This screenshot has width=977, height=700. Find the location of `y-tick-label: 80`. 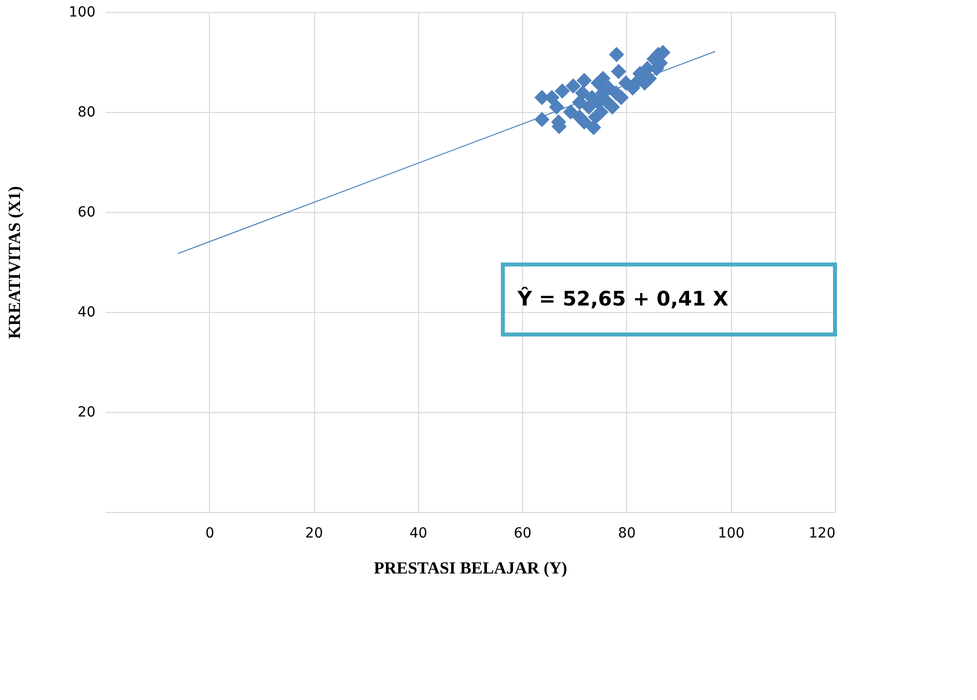

y-tick-label: 80 is located at coordinates (87, 112).